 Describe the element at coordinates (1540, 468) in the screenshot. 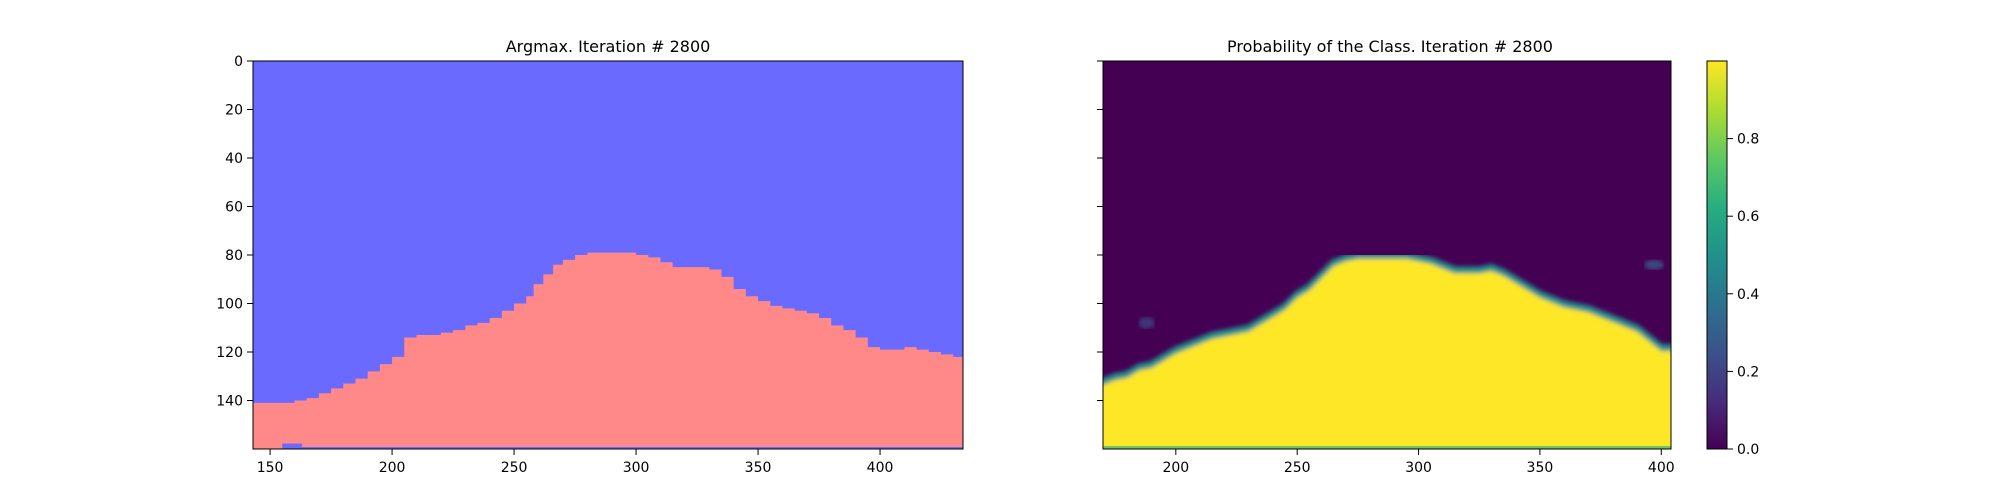

I see `probability-x-tick-label: 350` at that location.